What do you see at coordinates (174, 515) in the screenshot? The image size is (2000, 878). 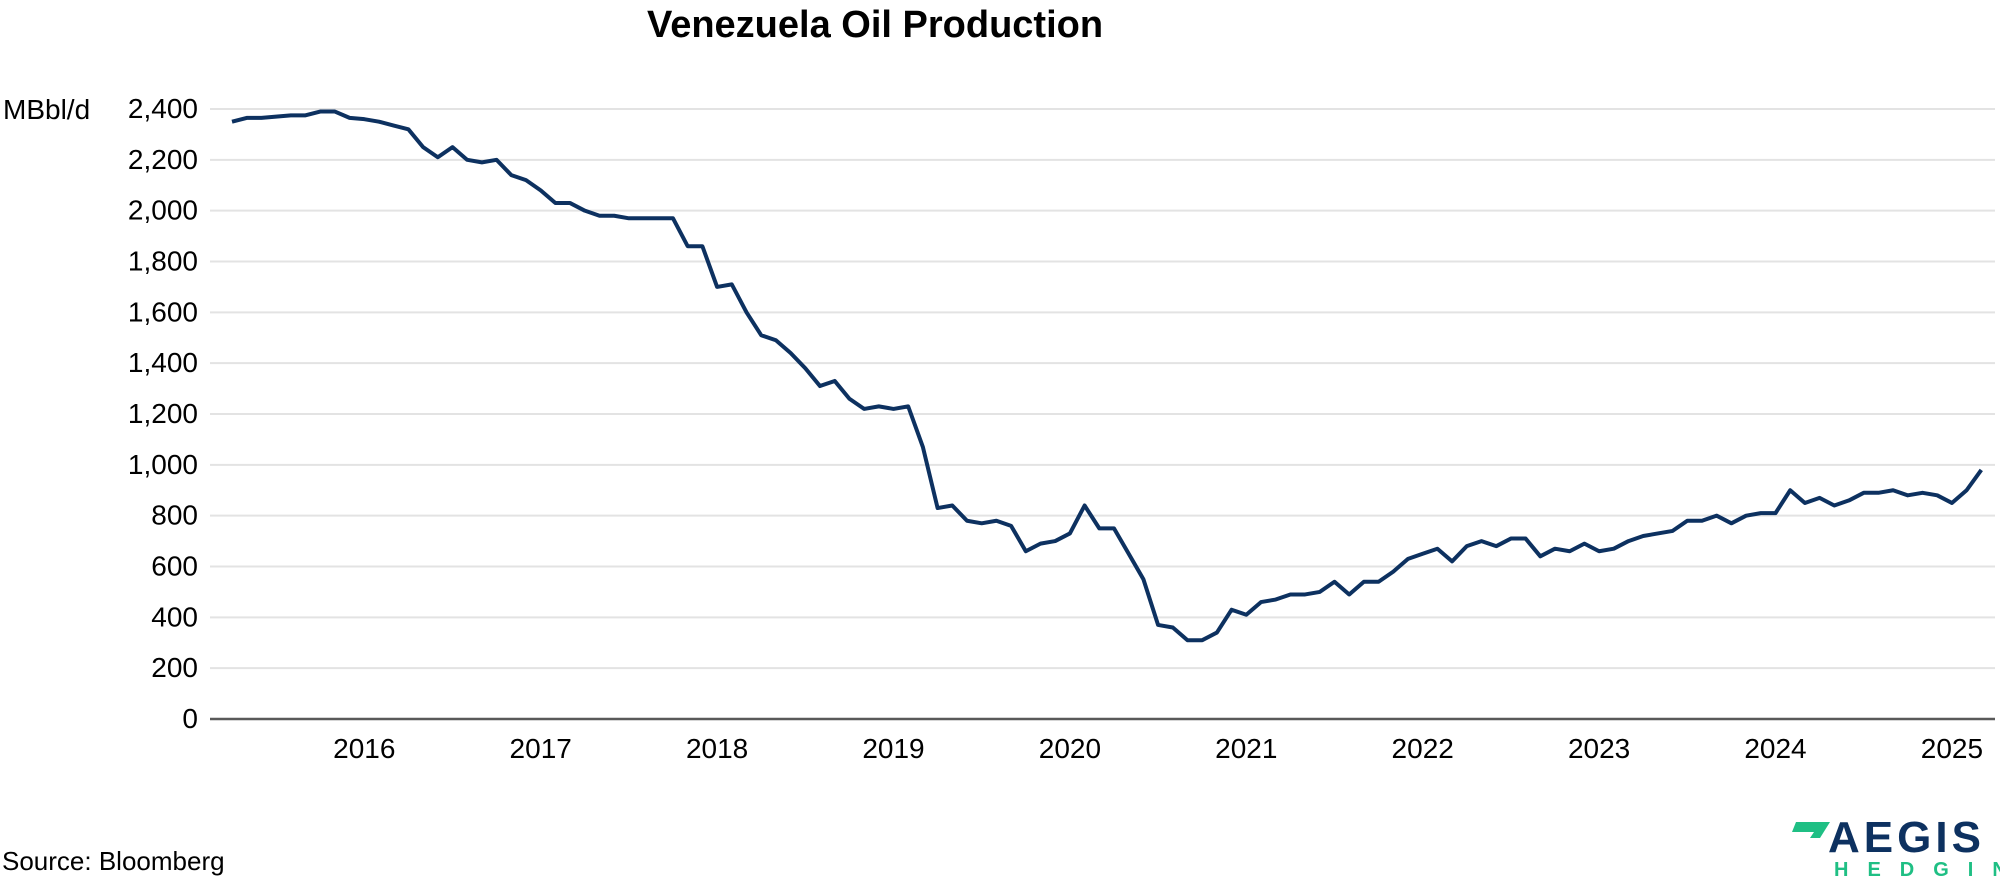 I see `y-tick-label: 800` at bounding box center [174, 515].